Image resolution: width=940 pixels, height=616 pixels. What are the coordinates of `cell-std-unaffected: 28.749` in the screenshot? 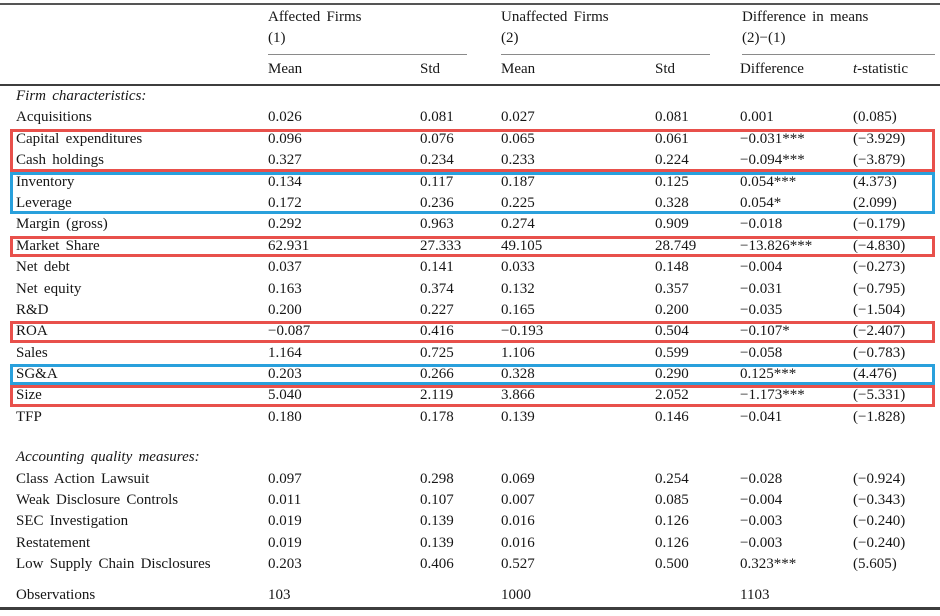 It's located at (676, 245).